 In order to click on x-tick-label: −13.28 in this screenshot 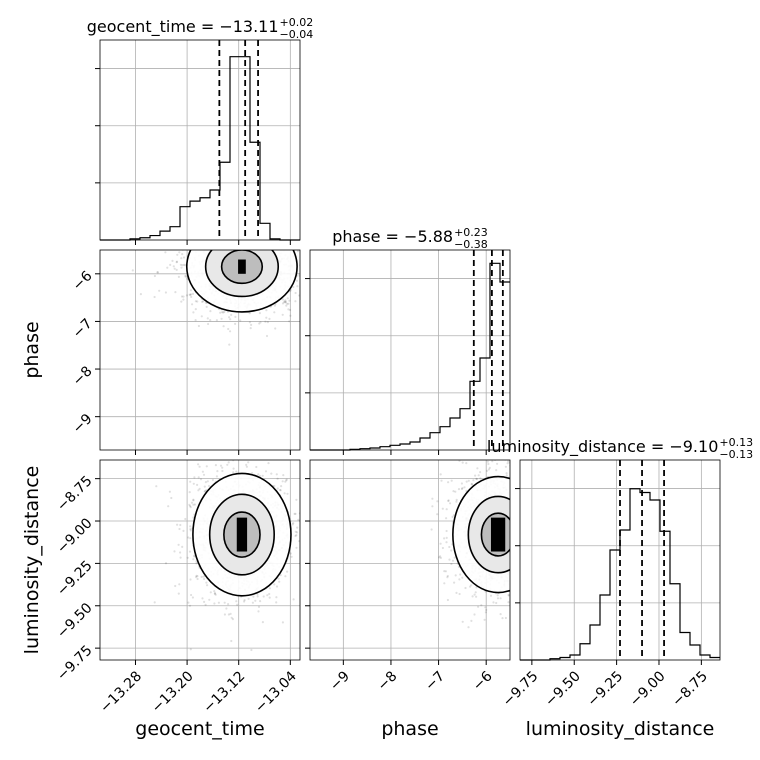, I will do `click(121, 692)`.